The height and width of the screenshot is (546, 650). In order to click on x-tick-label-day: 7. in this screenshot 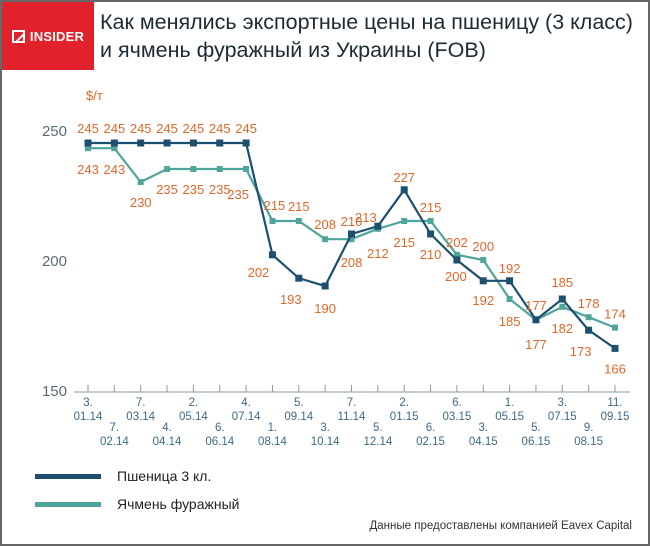, I will do `click(115, 428)`.